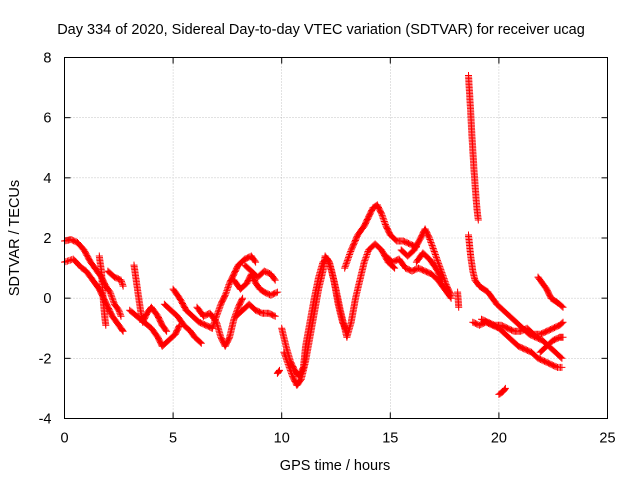  I want to click on series-track-h, so click(192, 308).